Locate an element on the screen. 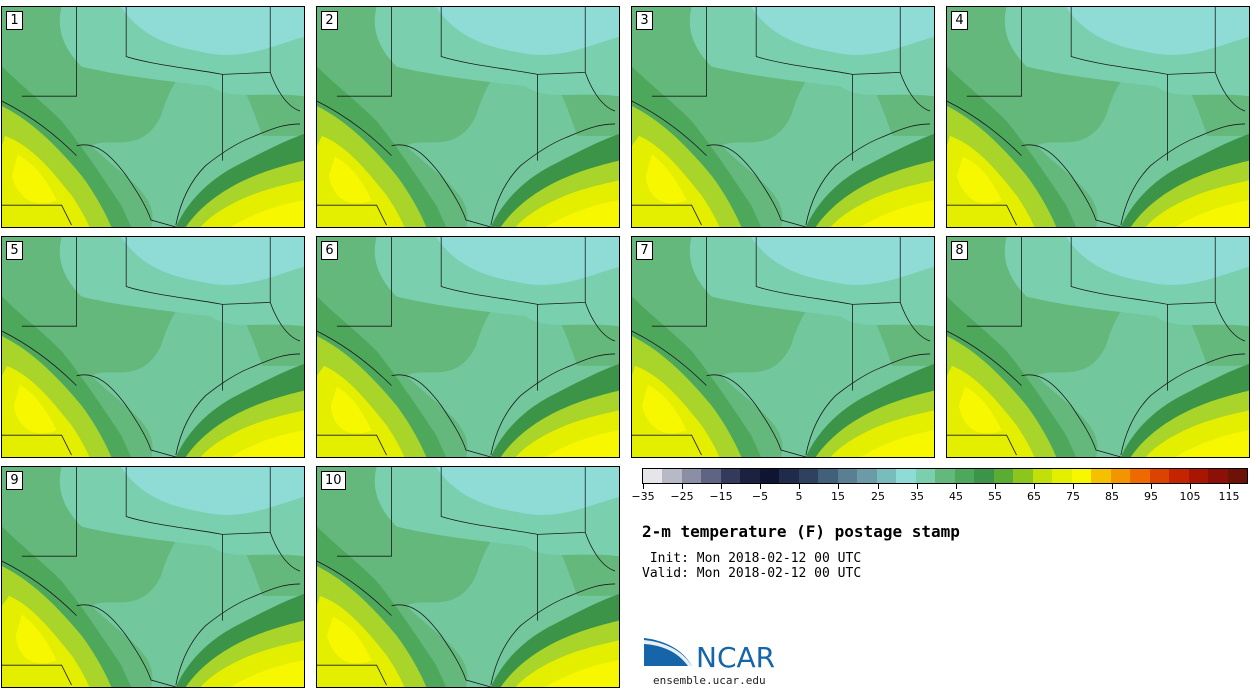 The width and height of the screenshot is (1260, 689). colorbar-tick-label: −15 is located at coordinates (721, 496).